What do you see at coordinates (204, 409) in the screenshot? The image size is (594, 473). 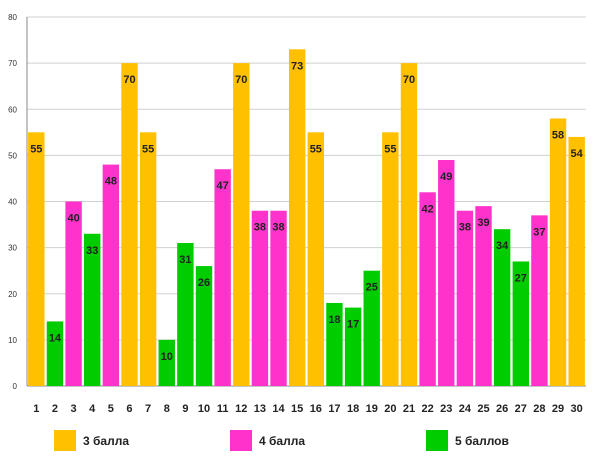 I see `x-tick-label: 10` at bounding box center [204, 409].